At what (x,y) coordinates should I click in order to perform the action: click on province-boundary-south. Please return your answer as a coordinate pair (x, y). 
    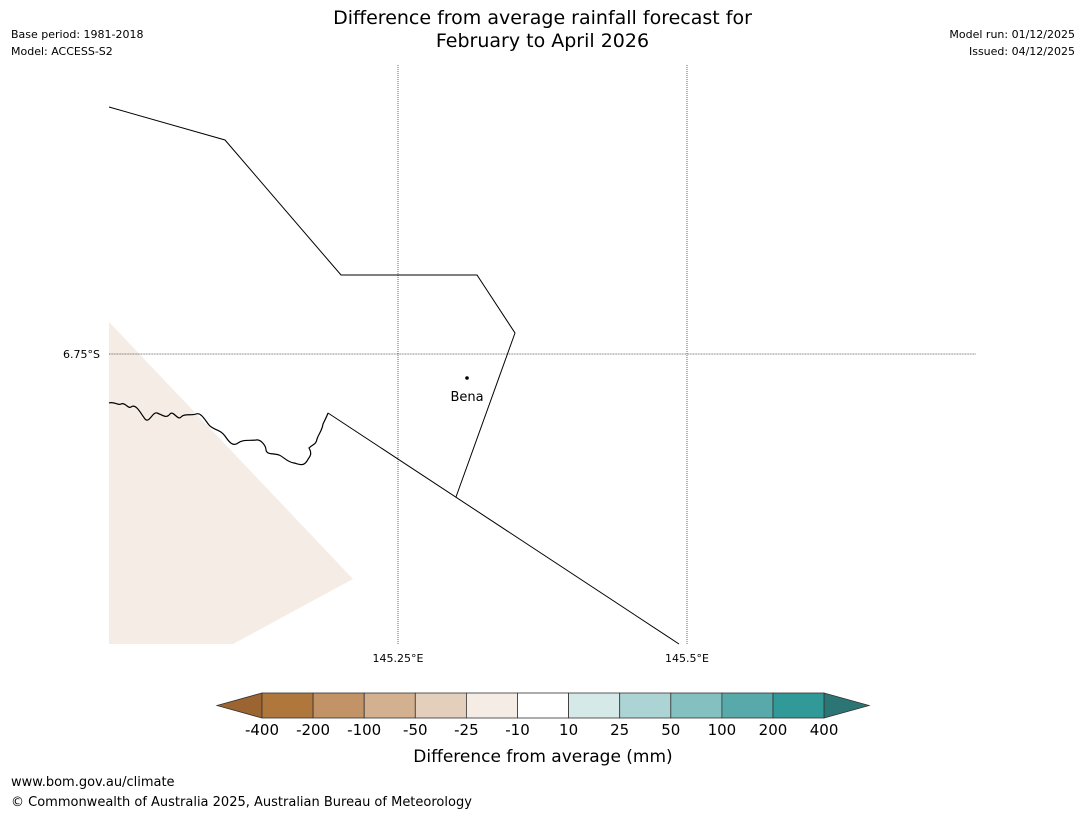
    Looking at the image, I should click on (503, 528).